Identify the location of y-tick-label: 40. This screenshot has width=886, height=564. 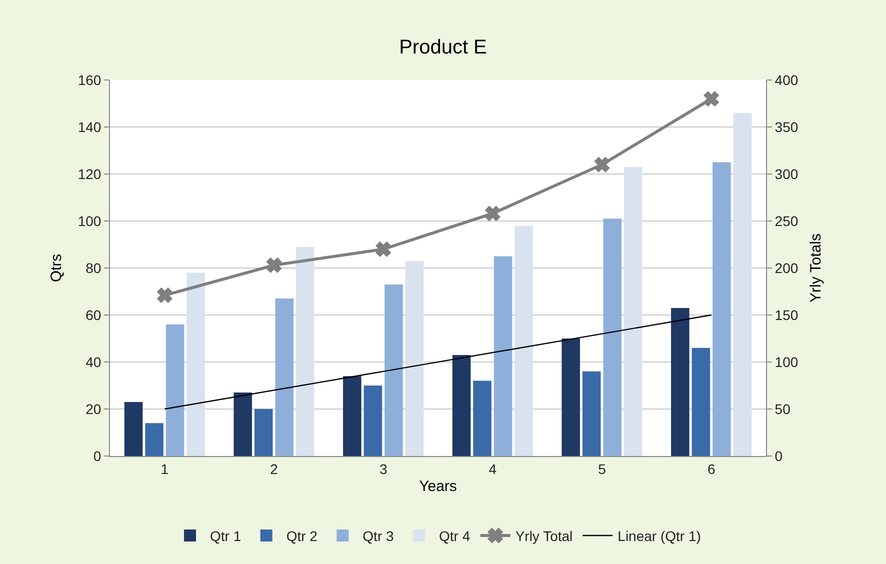
(94, 362).